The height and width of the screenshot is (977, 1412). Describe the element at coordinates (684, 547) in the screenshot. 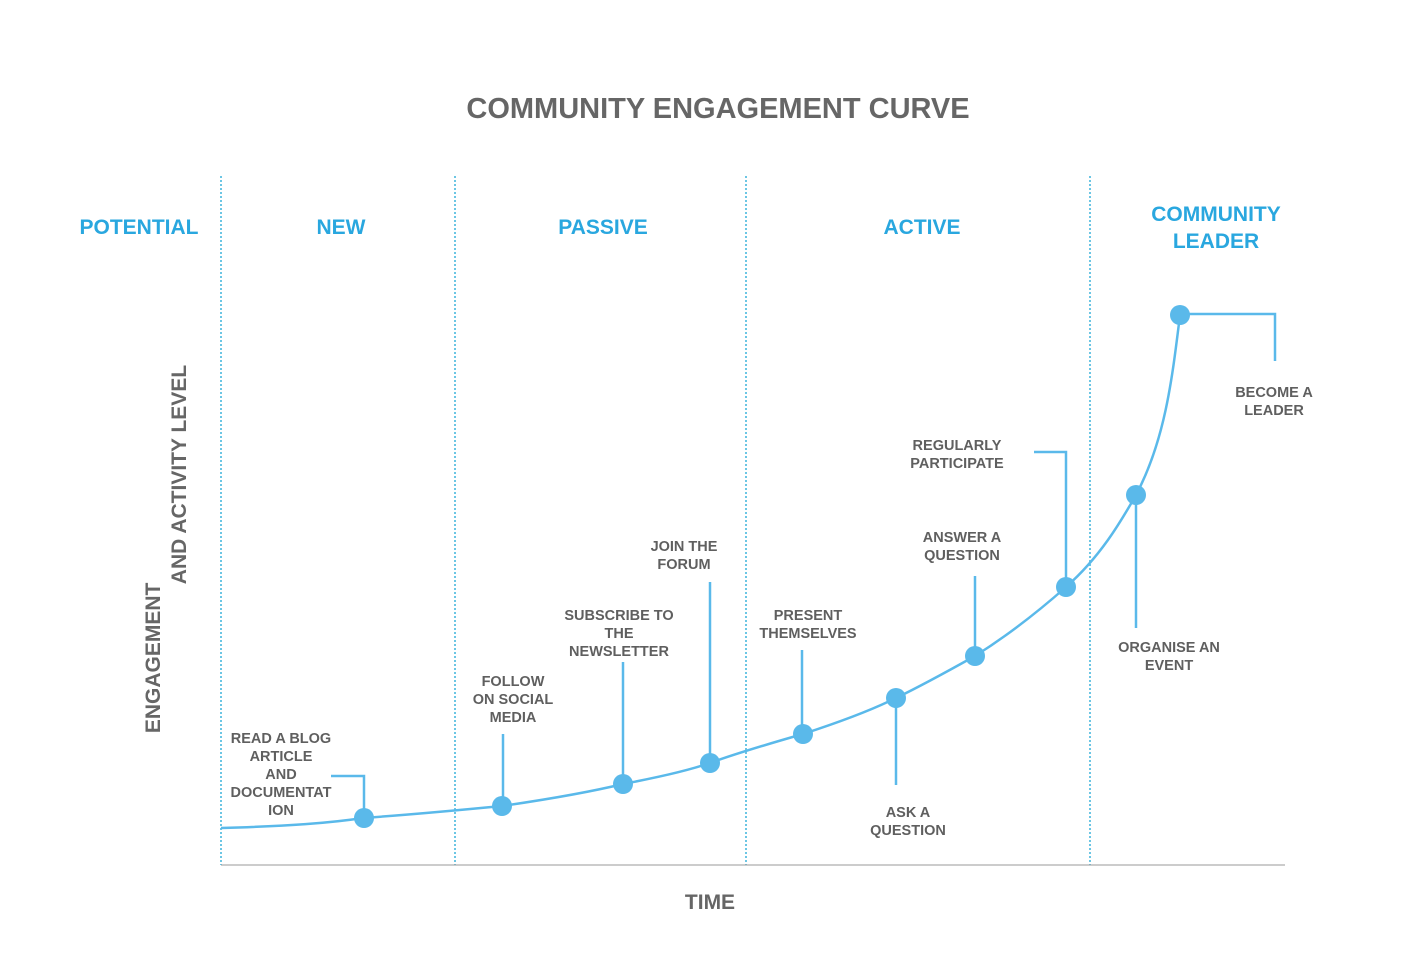

I see `text-line: JOIN THE` at that location.